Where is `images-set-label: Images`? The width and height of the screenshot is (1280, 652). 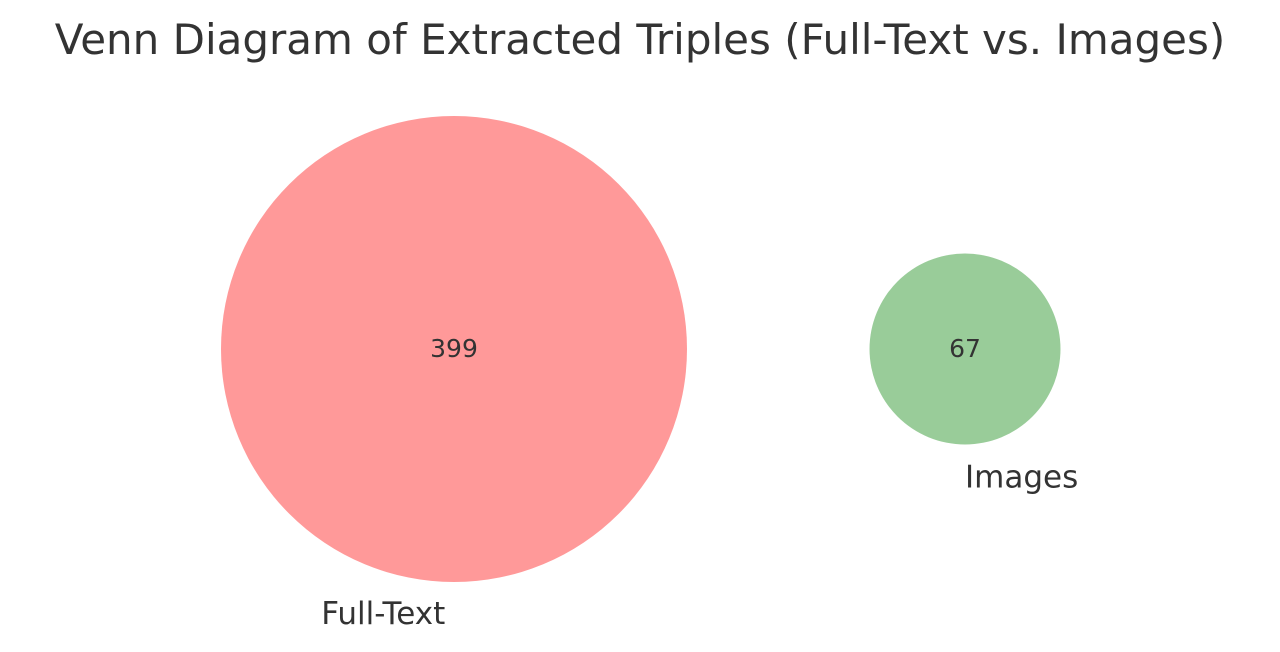
images-set-label: Images is located at coordinates (1021, 477).